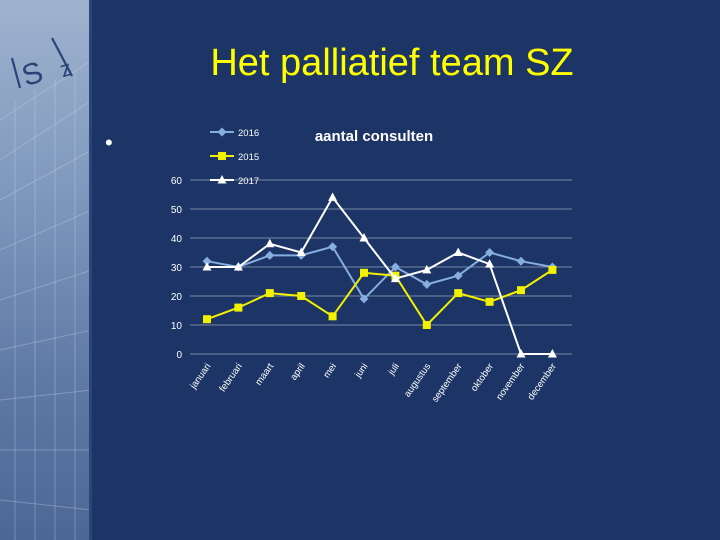  What do you see at coordinates (482, 377) in the screenshot?
I see `x-tick-label: oktober` at bounding box center [482, 377].